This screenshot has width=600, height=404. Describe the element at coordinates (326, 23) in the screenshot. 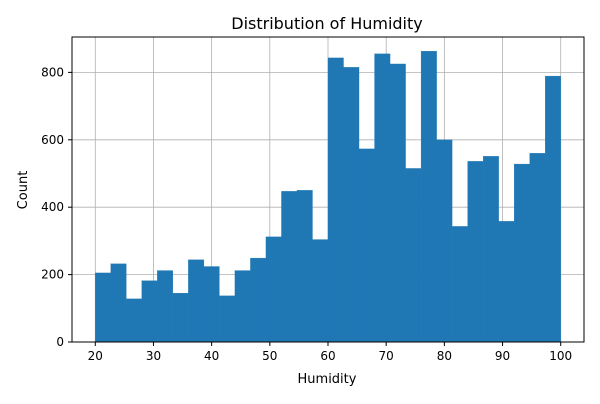

I see `chart-title: Distribution of Humidity` at that location.